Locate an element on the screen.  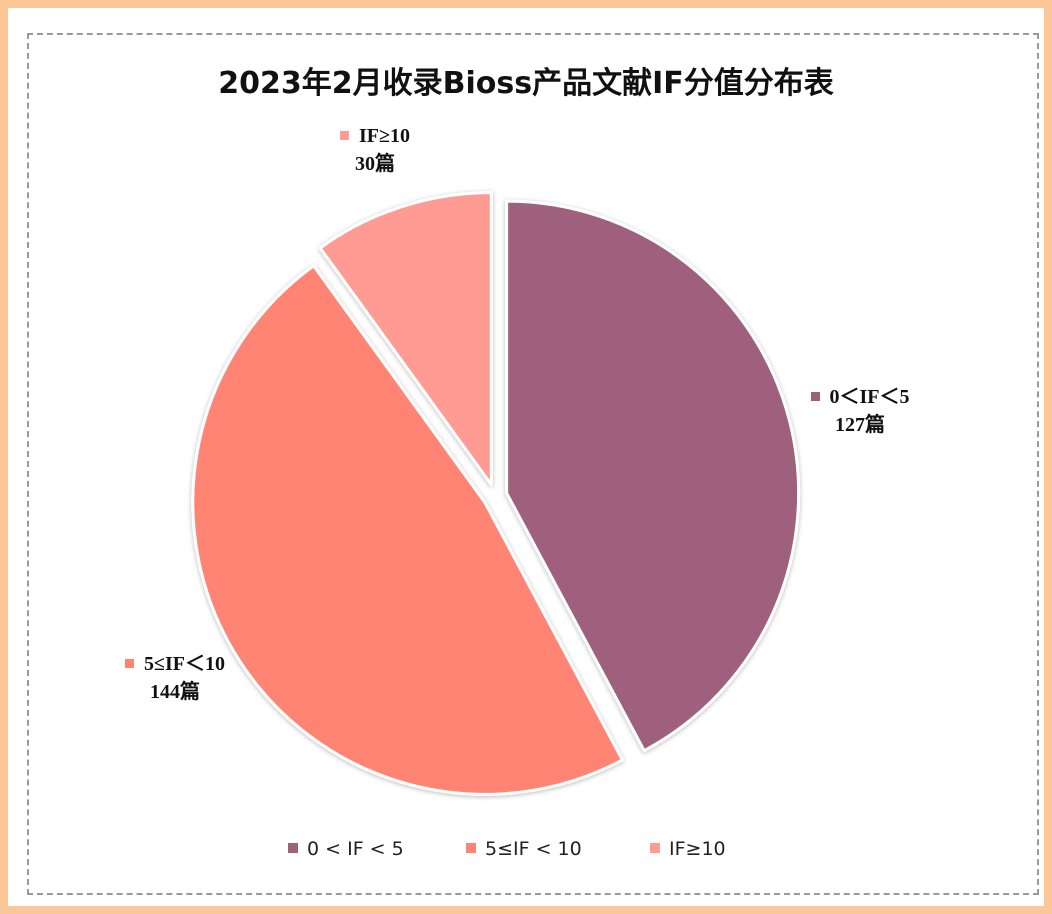
legend-item-0: 0 < IF < 5 is located at coordinates (346, 849).